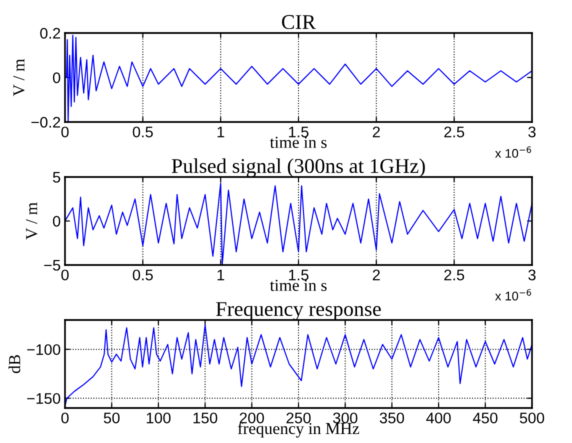 This screenshot has height=443, width=572. Describe the element at coordinates (298, 311) in the screenshot. I see `chart-title: Frequency response` at that location.